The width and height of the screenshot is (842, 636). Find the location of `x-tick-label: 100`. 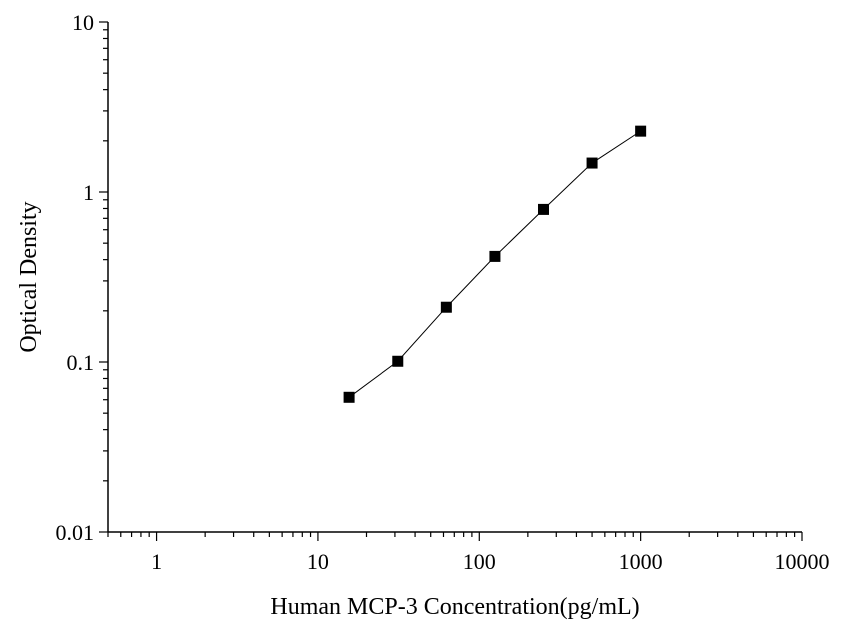

x-tick-label: 100 is located at coordinates (479, 561).